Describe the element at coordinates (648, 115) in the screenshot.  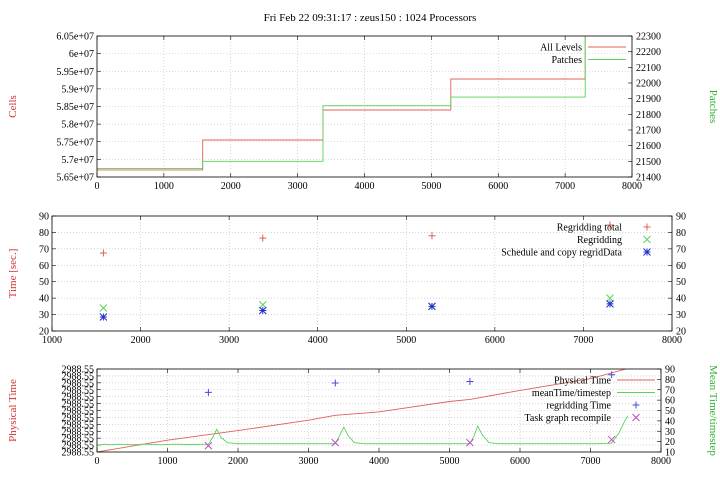
I see `y2-tick-label: 21800` at that location.